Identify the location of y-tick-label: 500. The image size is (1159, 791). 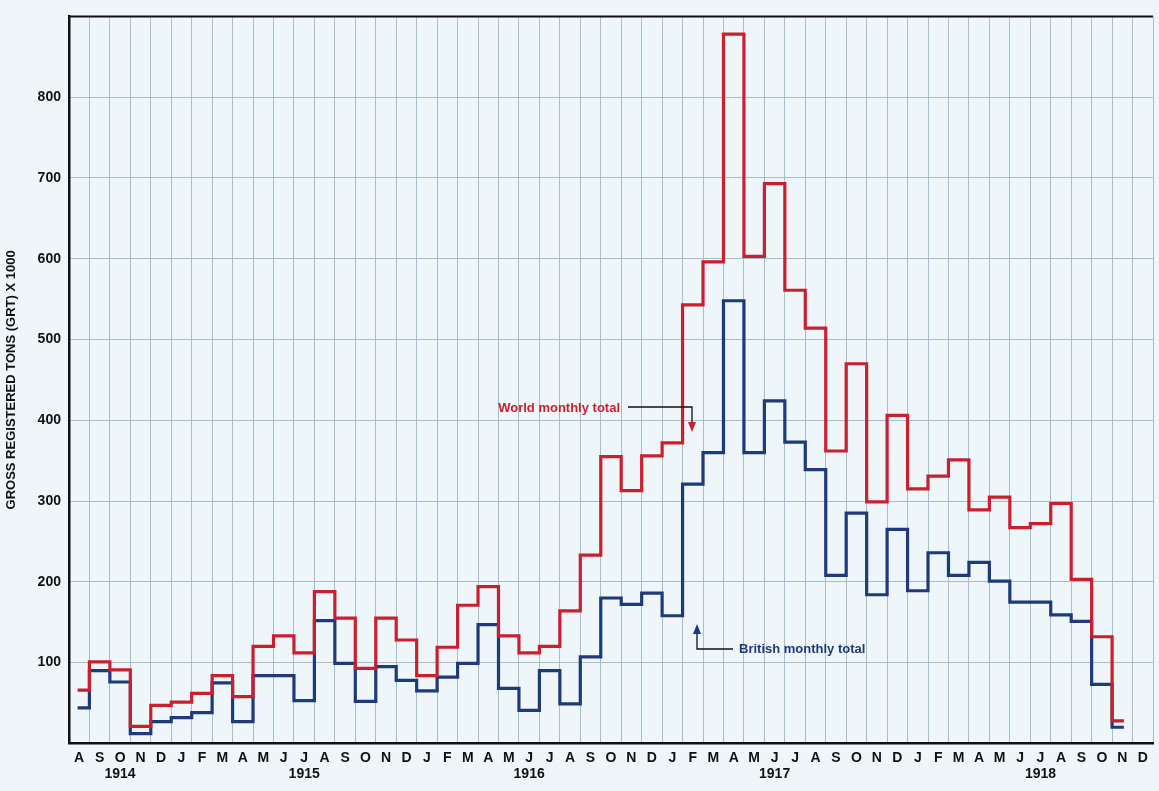
(49, 338).